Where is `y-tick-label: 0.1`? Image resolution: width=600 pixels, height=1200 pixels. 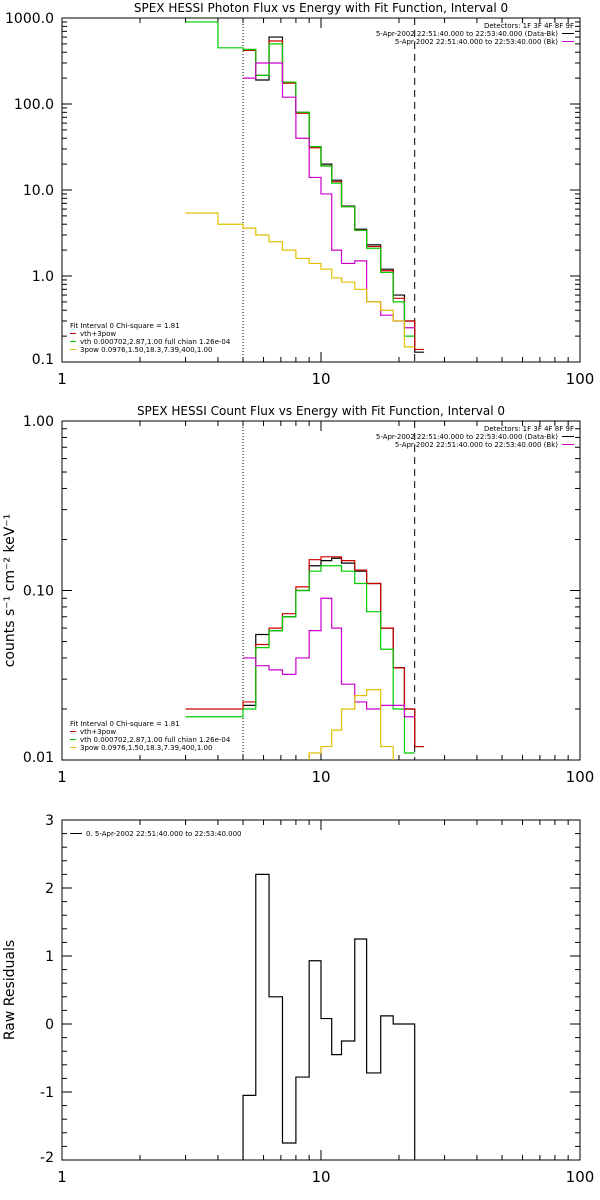 y-tick-label: 0.1 is located at coordinates (43, 360).